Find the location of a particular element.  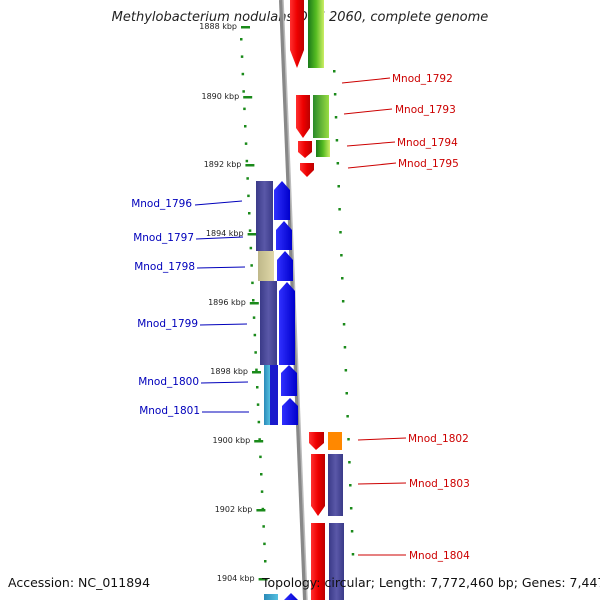

gene-label: Mnod_1804 is located at coordinates (439, 556).